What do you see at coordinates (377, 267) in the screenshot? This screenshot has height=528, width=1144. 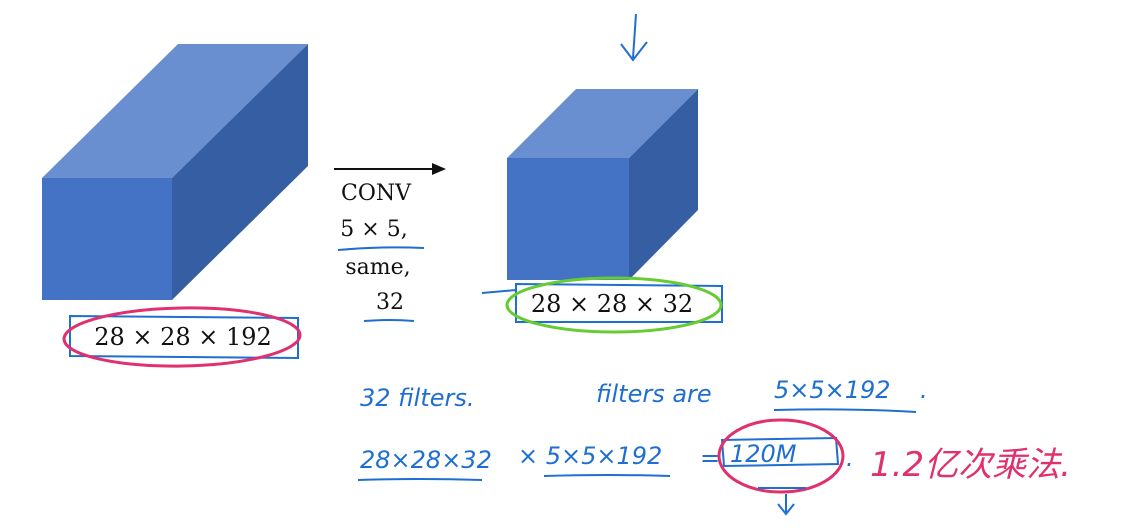 I see `conv-padding: same,` at bounding box center [377, 267].